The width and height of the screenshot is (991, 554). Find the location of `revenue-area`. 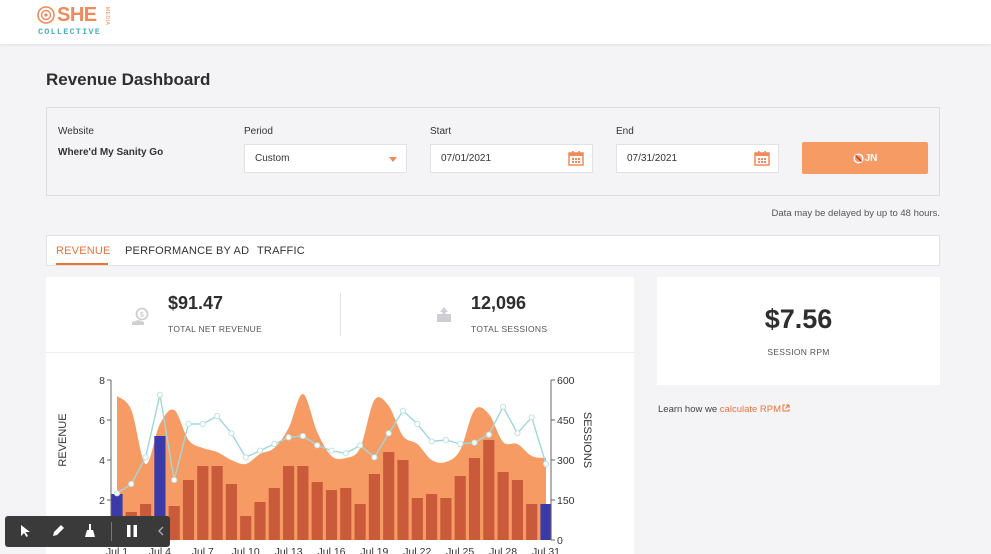

revenue-area is located at coordinates (331, 466).